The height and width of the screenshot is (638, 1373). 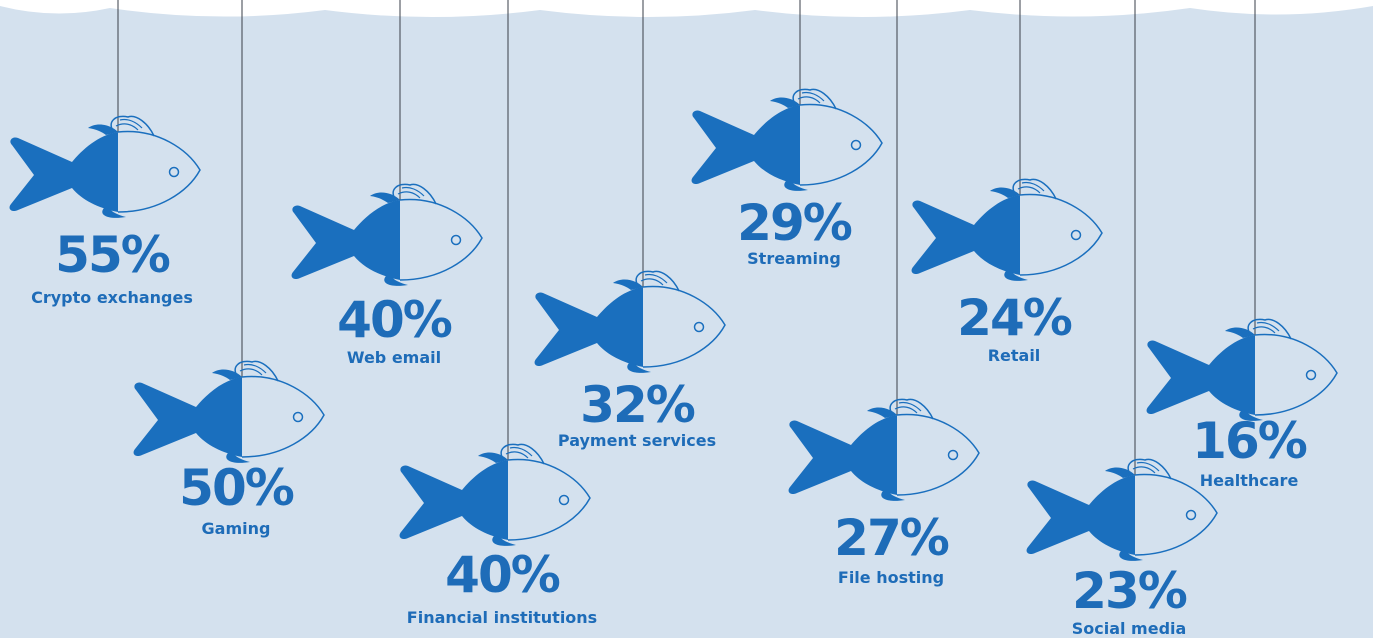 What do you see at coordinates (497, 313) in the screenshot?
I see `item: 40% Financial institutions` at bounding box center [497, 313].